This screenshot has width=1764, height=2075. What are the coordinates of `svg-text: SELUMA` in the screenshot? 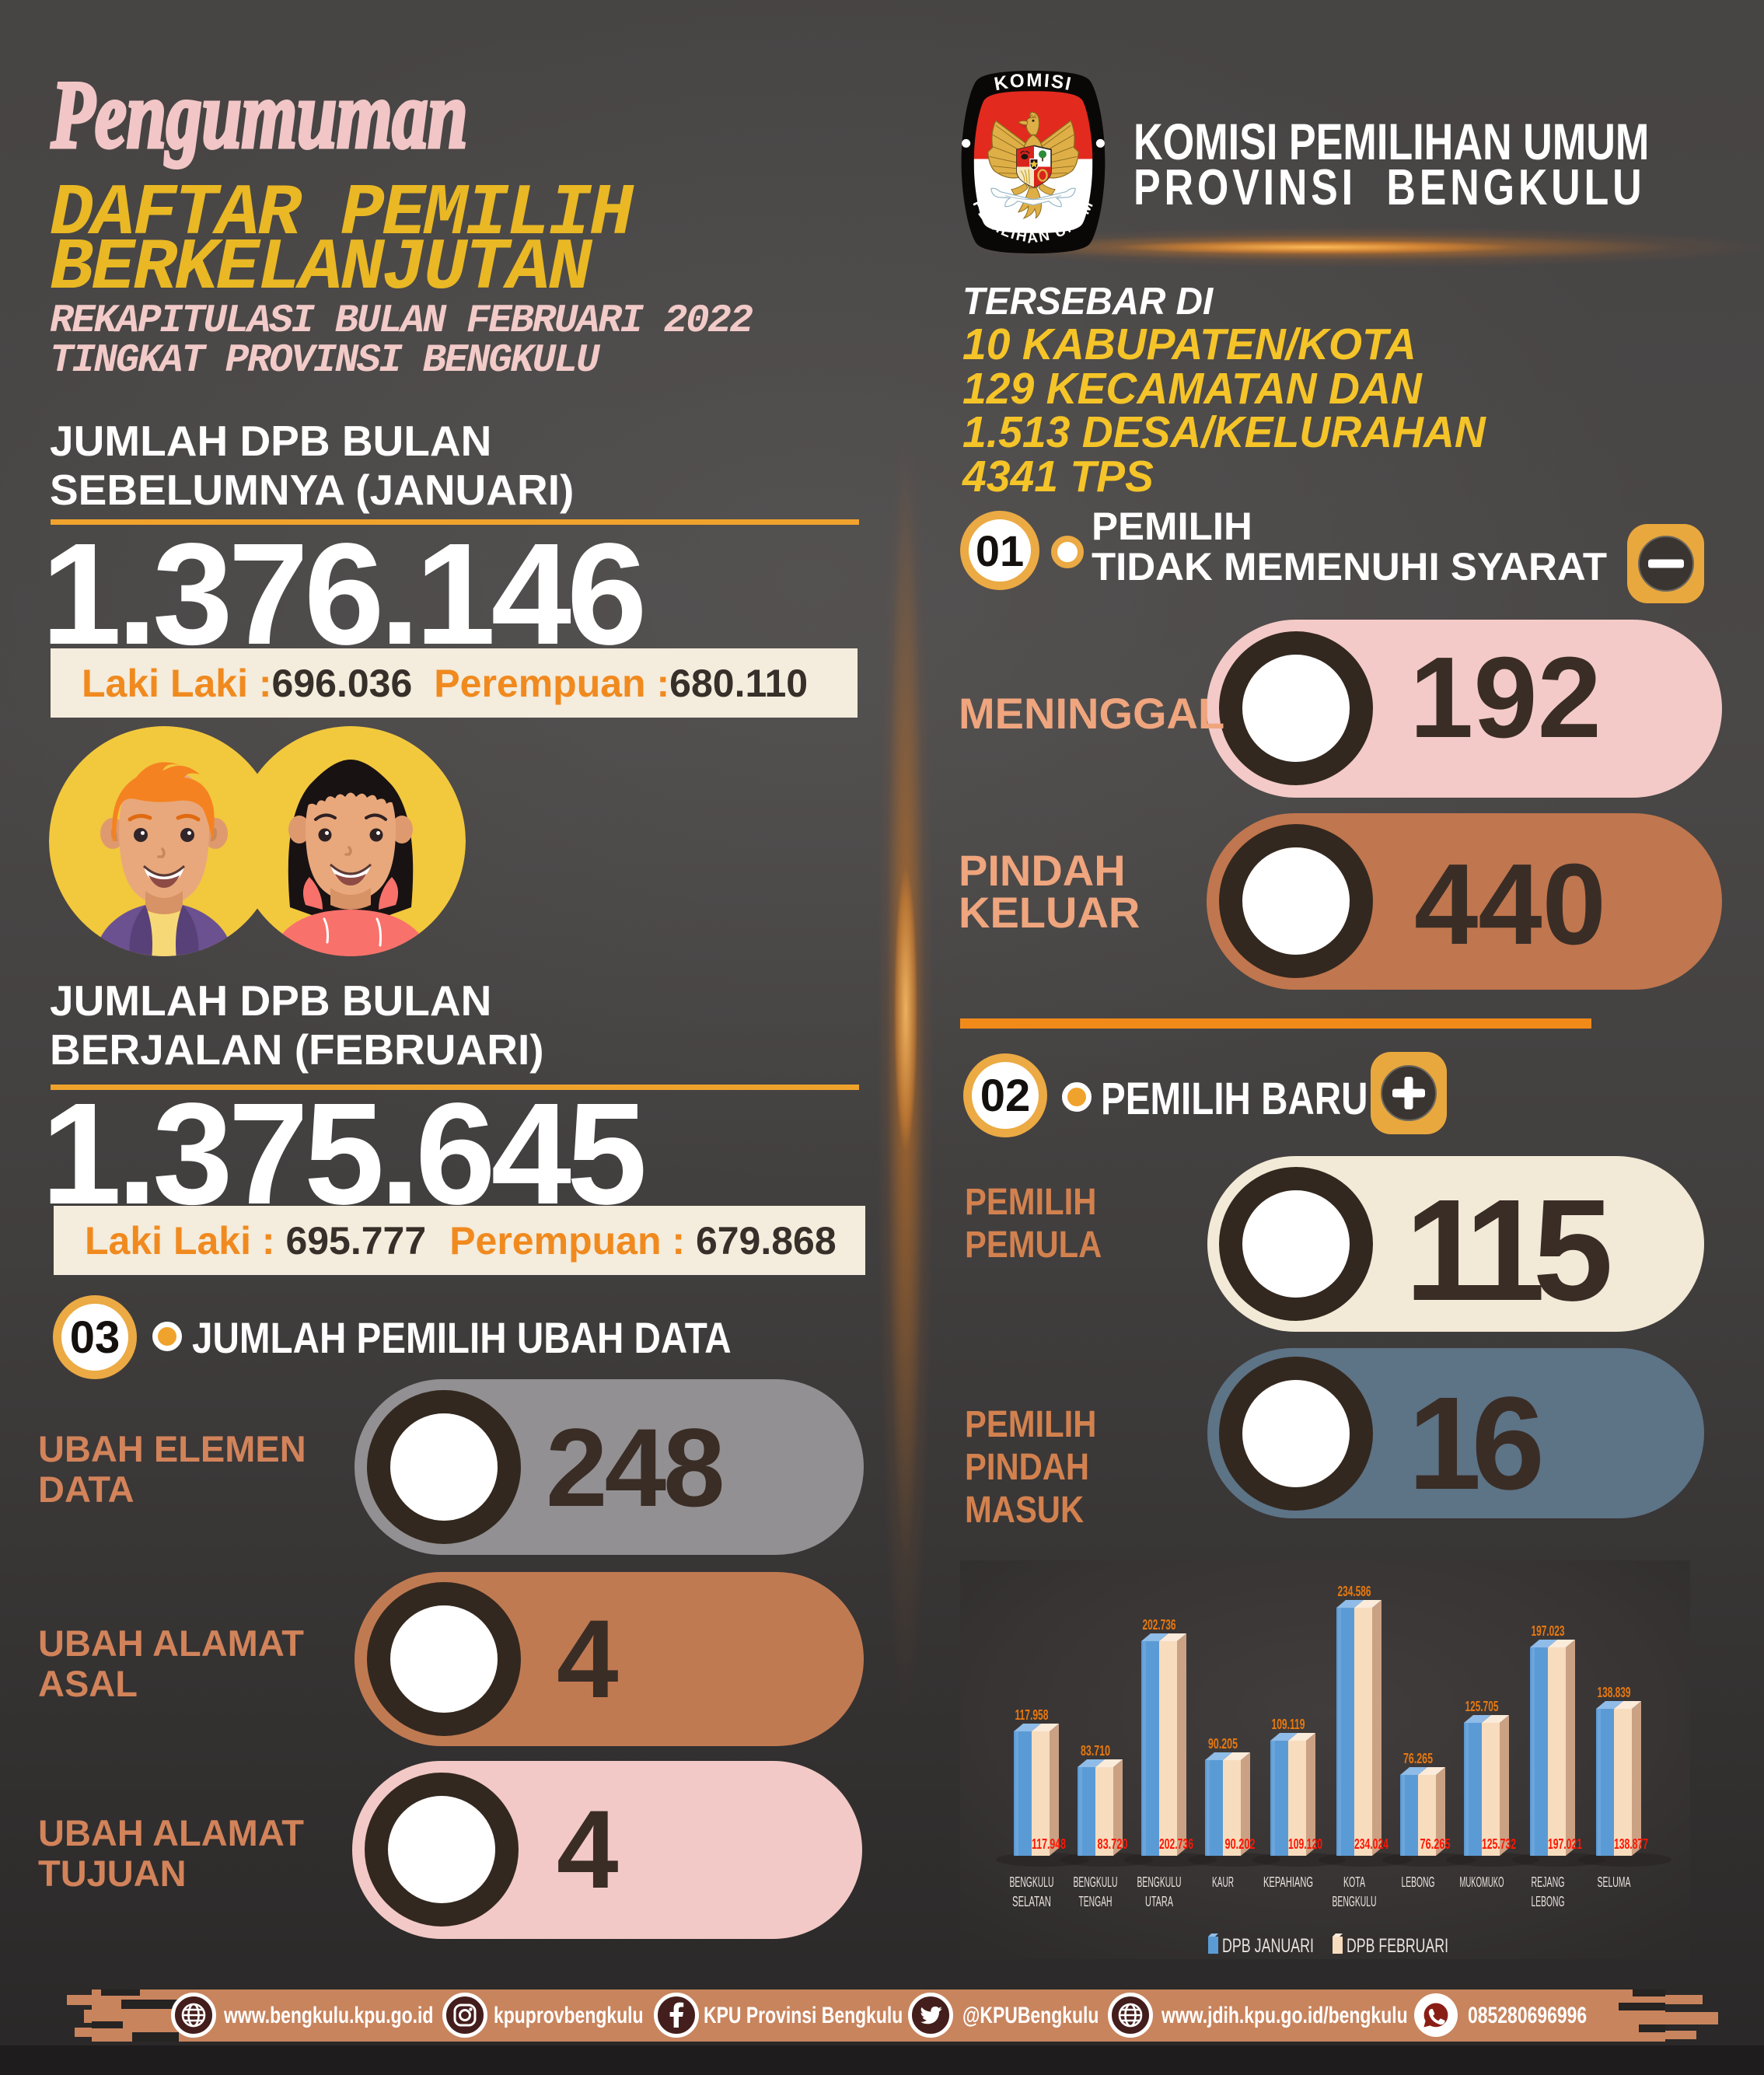 It's located at (1614, 1882).